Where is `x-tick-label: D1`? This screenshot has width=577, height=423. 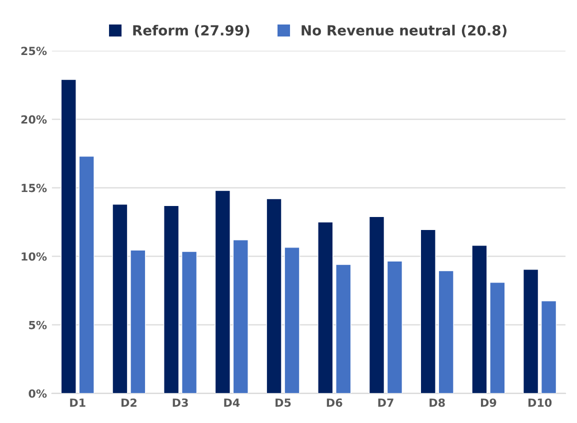
x-tick-label: D1 is located at coordinates (78, 402).